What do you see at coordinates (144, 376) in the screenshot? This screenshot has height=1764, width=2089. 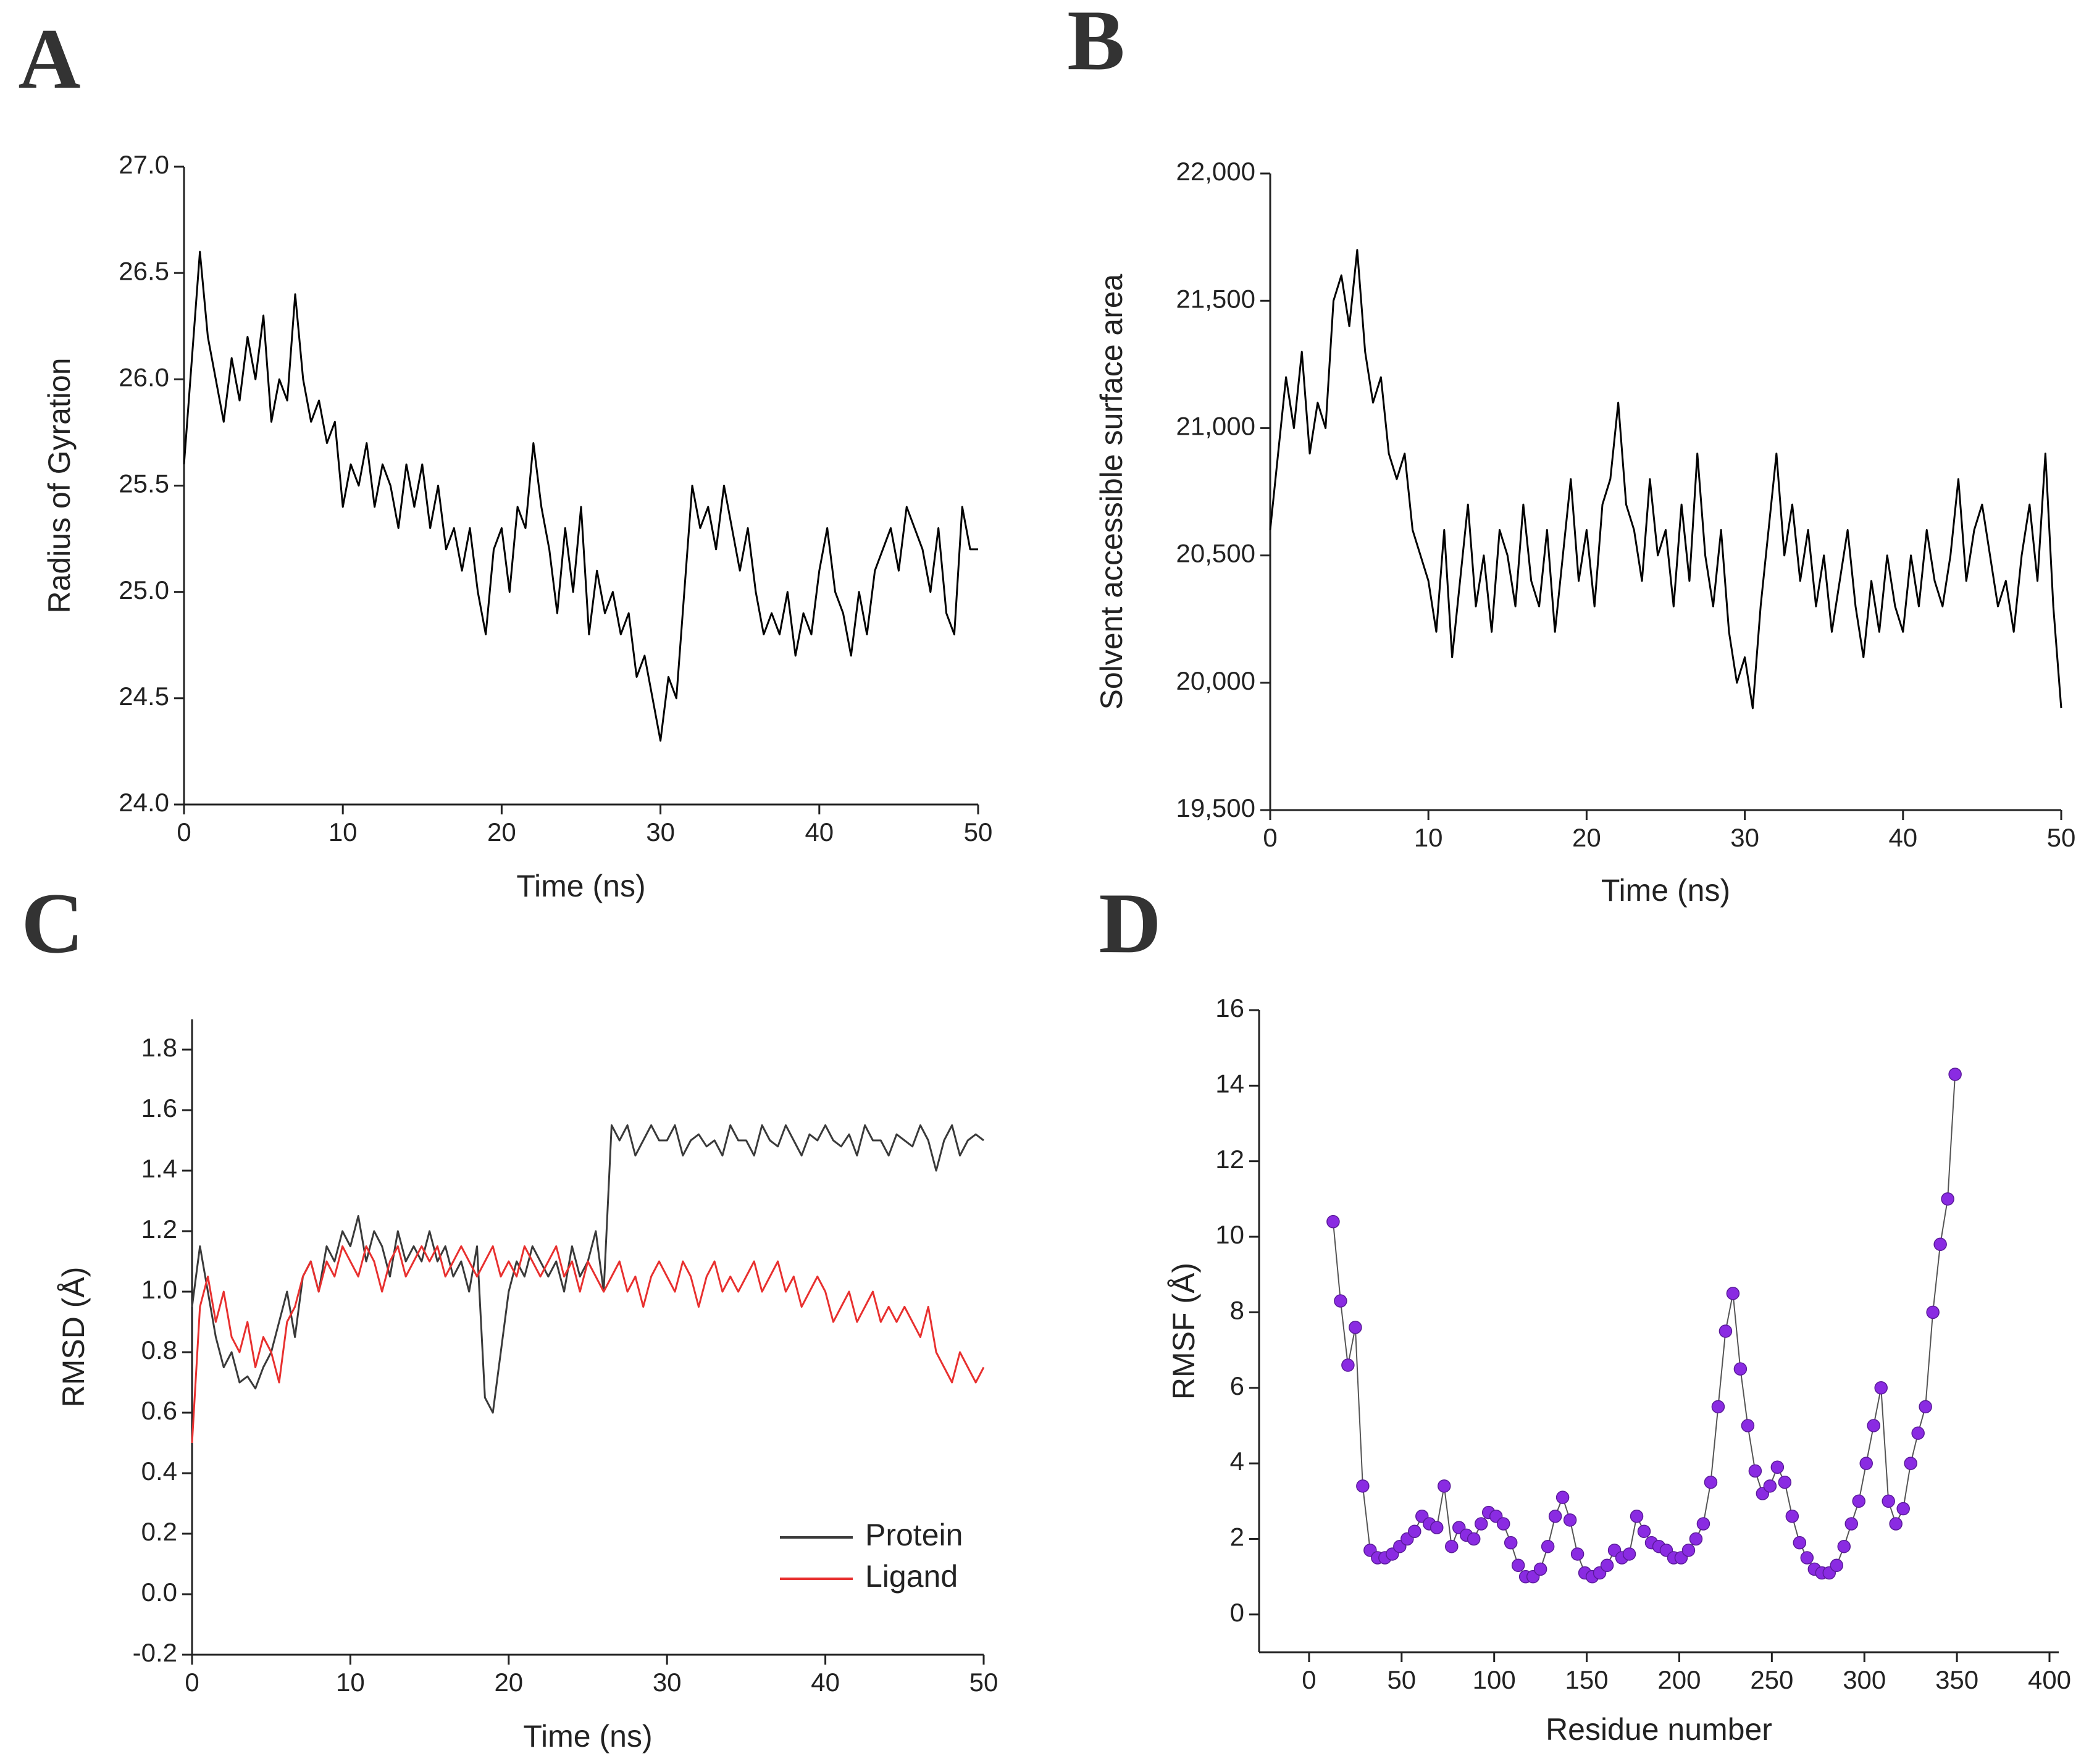 I see `y-tick-label: 26.0` at bounding box center [144, 376].